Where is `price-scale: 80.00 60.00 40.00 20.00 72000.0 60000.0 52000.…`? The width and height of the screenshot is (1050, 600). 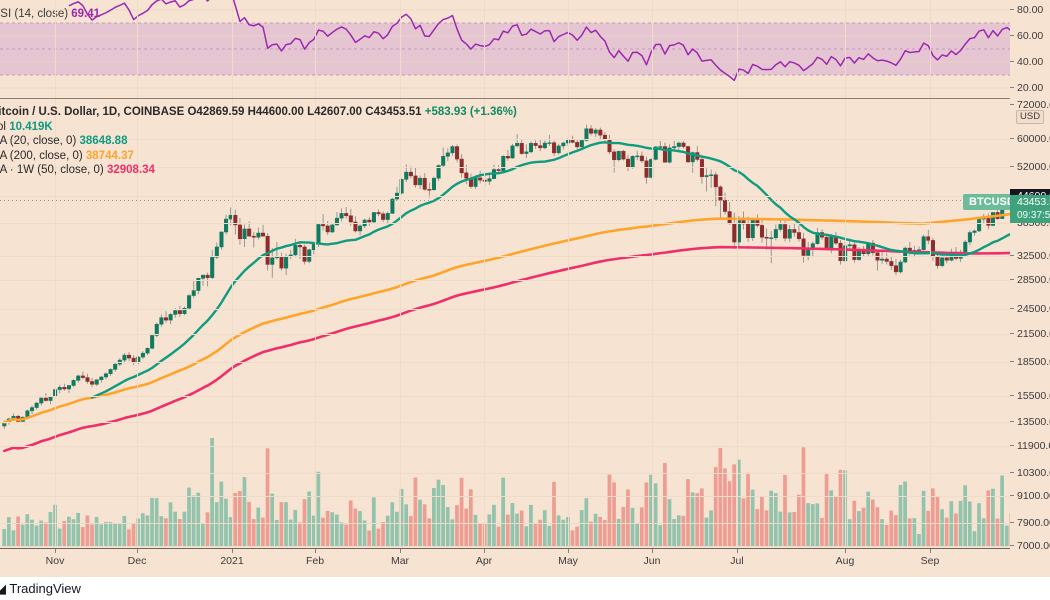 price-scale: 80.00 60.00 40.00 20.00 72000.0 60000.0 52000.… is located at coordinates (1030, 288).